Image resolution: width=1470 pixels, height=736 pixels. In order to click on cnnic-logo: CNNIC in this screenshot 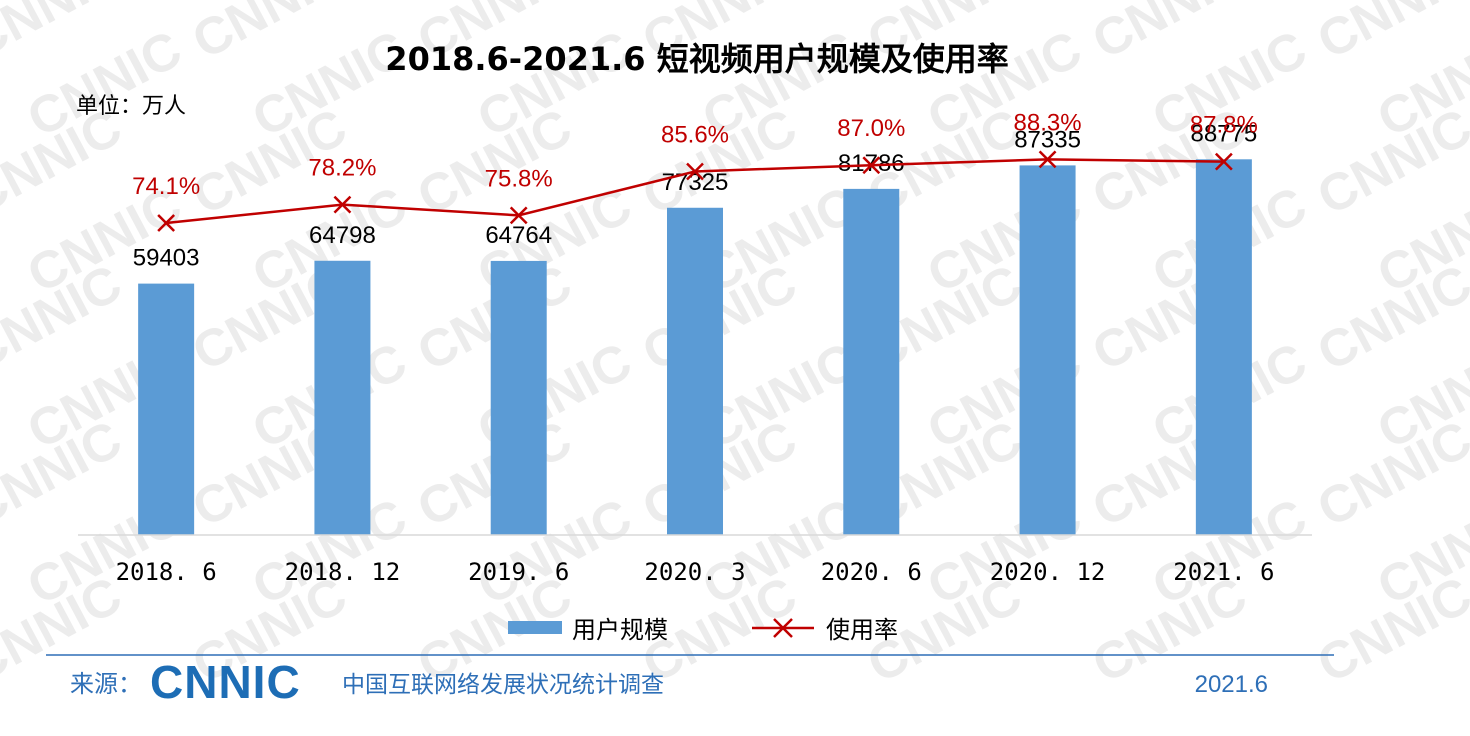, I will do `click(225, 682)`.